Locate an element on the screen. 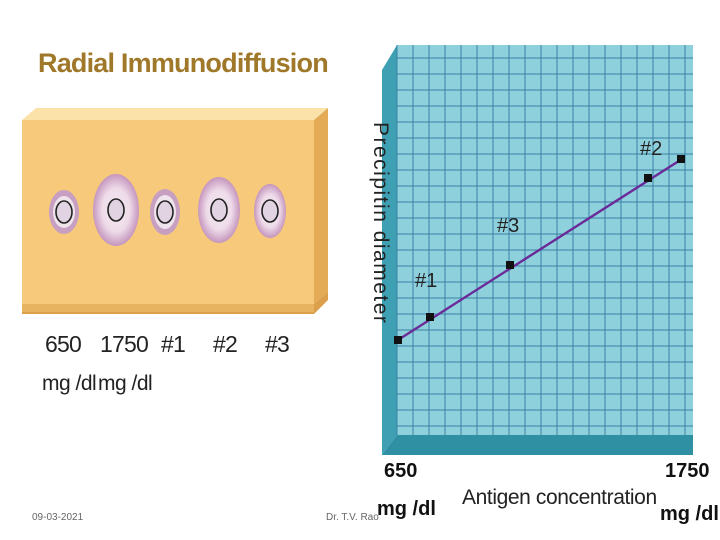 The image size is (720, 540). point-label-sample-2: #2 is located at coordinates (651, 149).